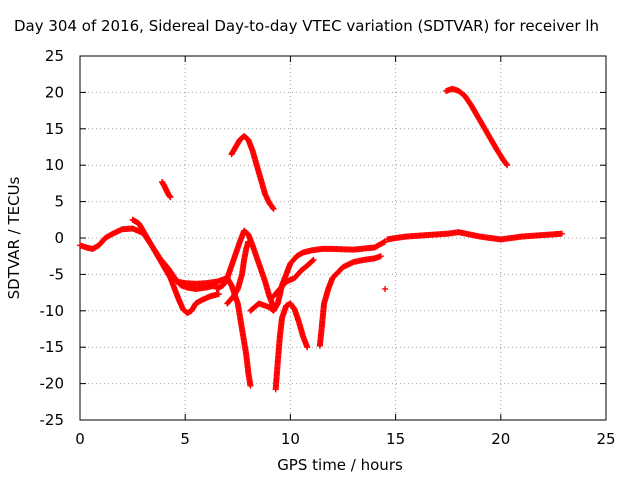  I want to click on series-arc14, so click(477, 127).